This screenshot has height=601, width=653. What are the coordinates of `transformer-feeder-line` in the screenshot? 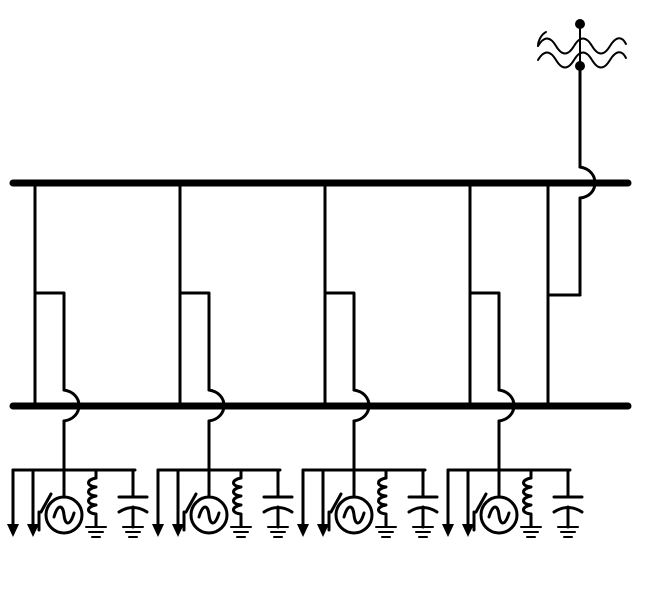 It's located at (571, 236).